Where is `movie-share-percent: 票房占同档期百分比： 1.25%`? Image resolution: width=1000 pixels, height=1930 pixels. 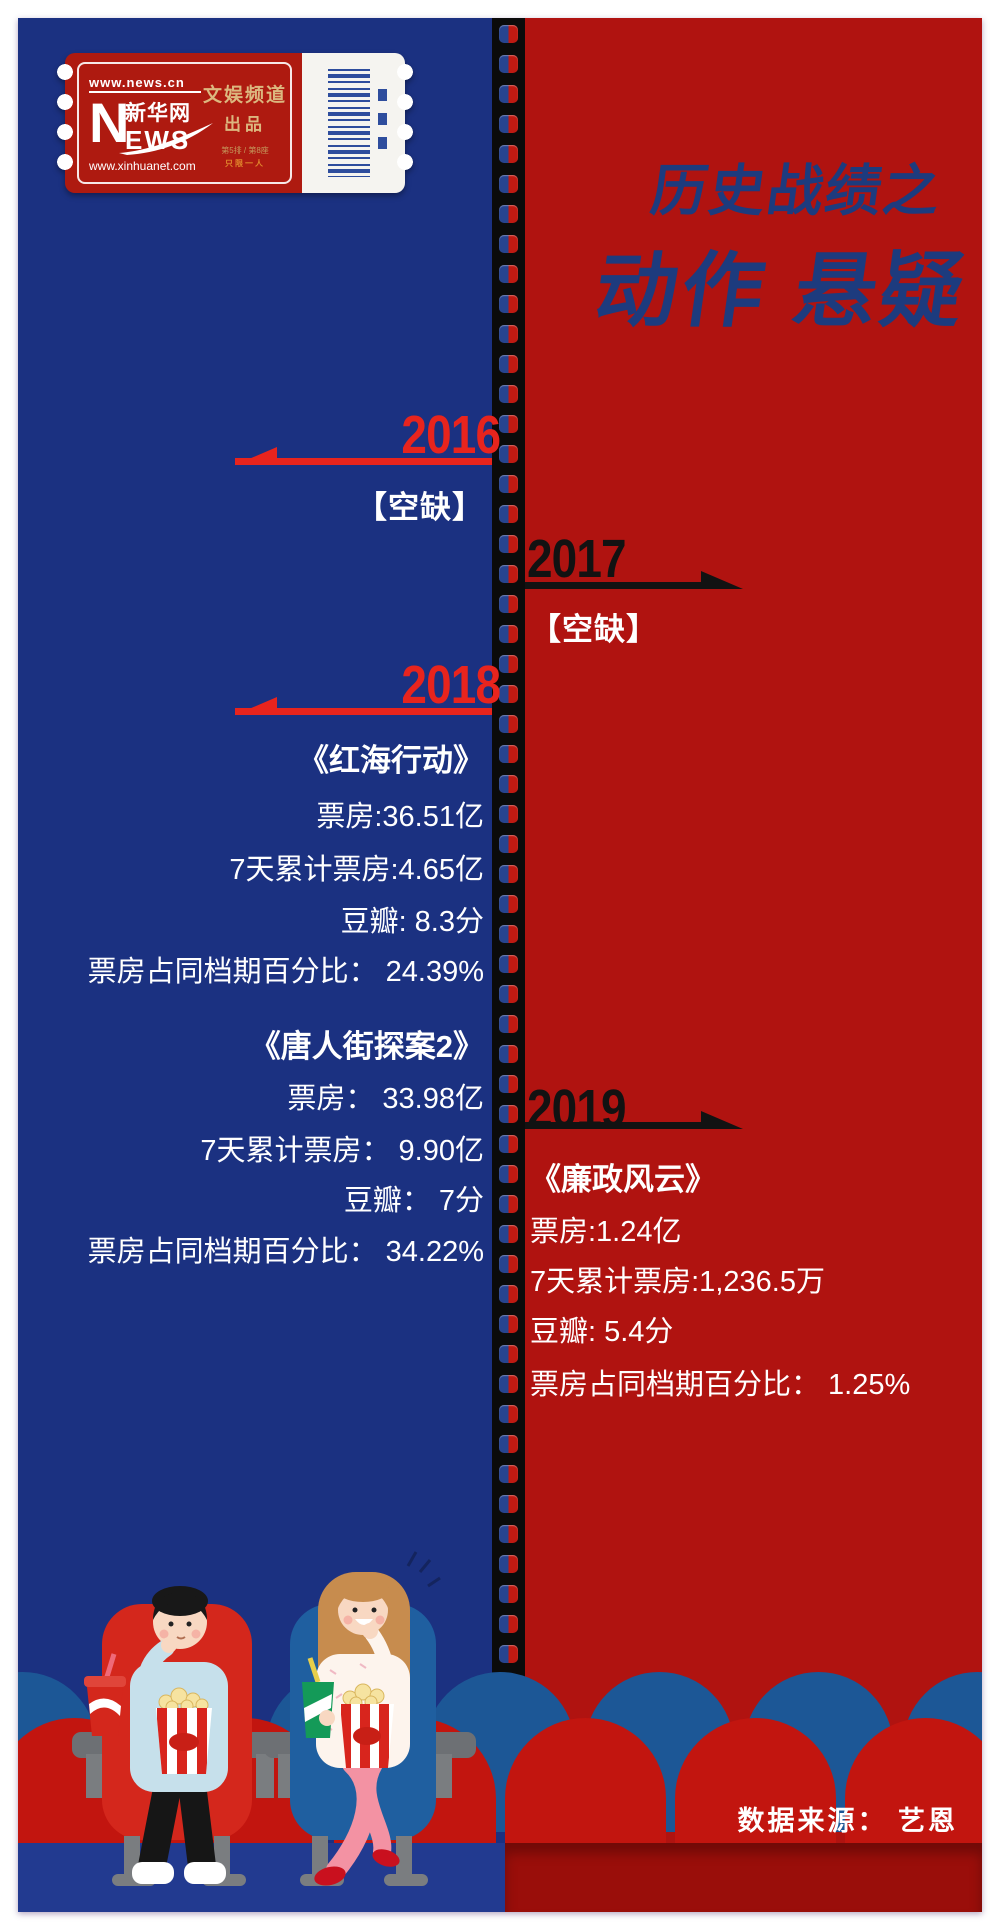
movie-share-percent: 票房占同档期百分比： 1.25% is located at coordinates (720, 1385).